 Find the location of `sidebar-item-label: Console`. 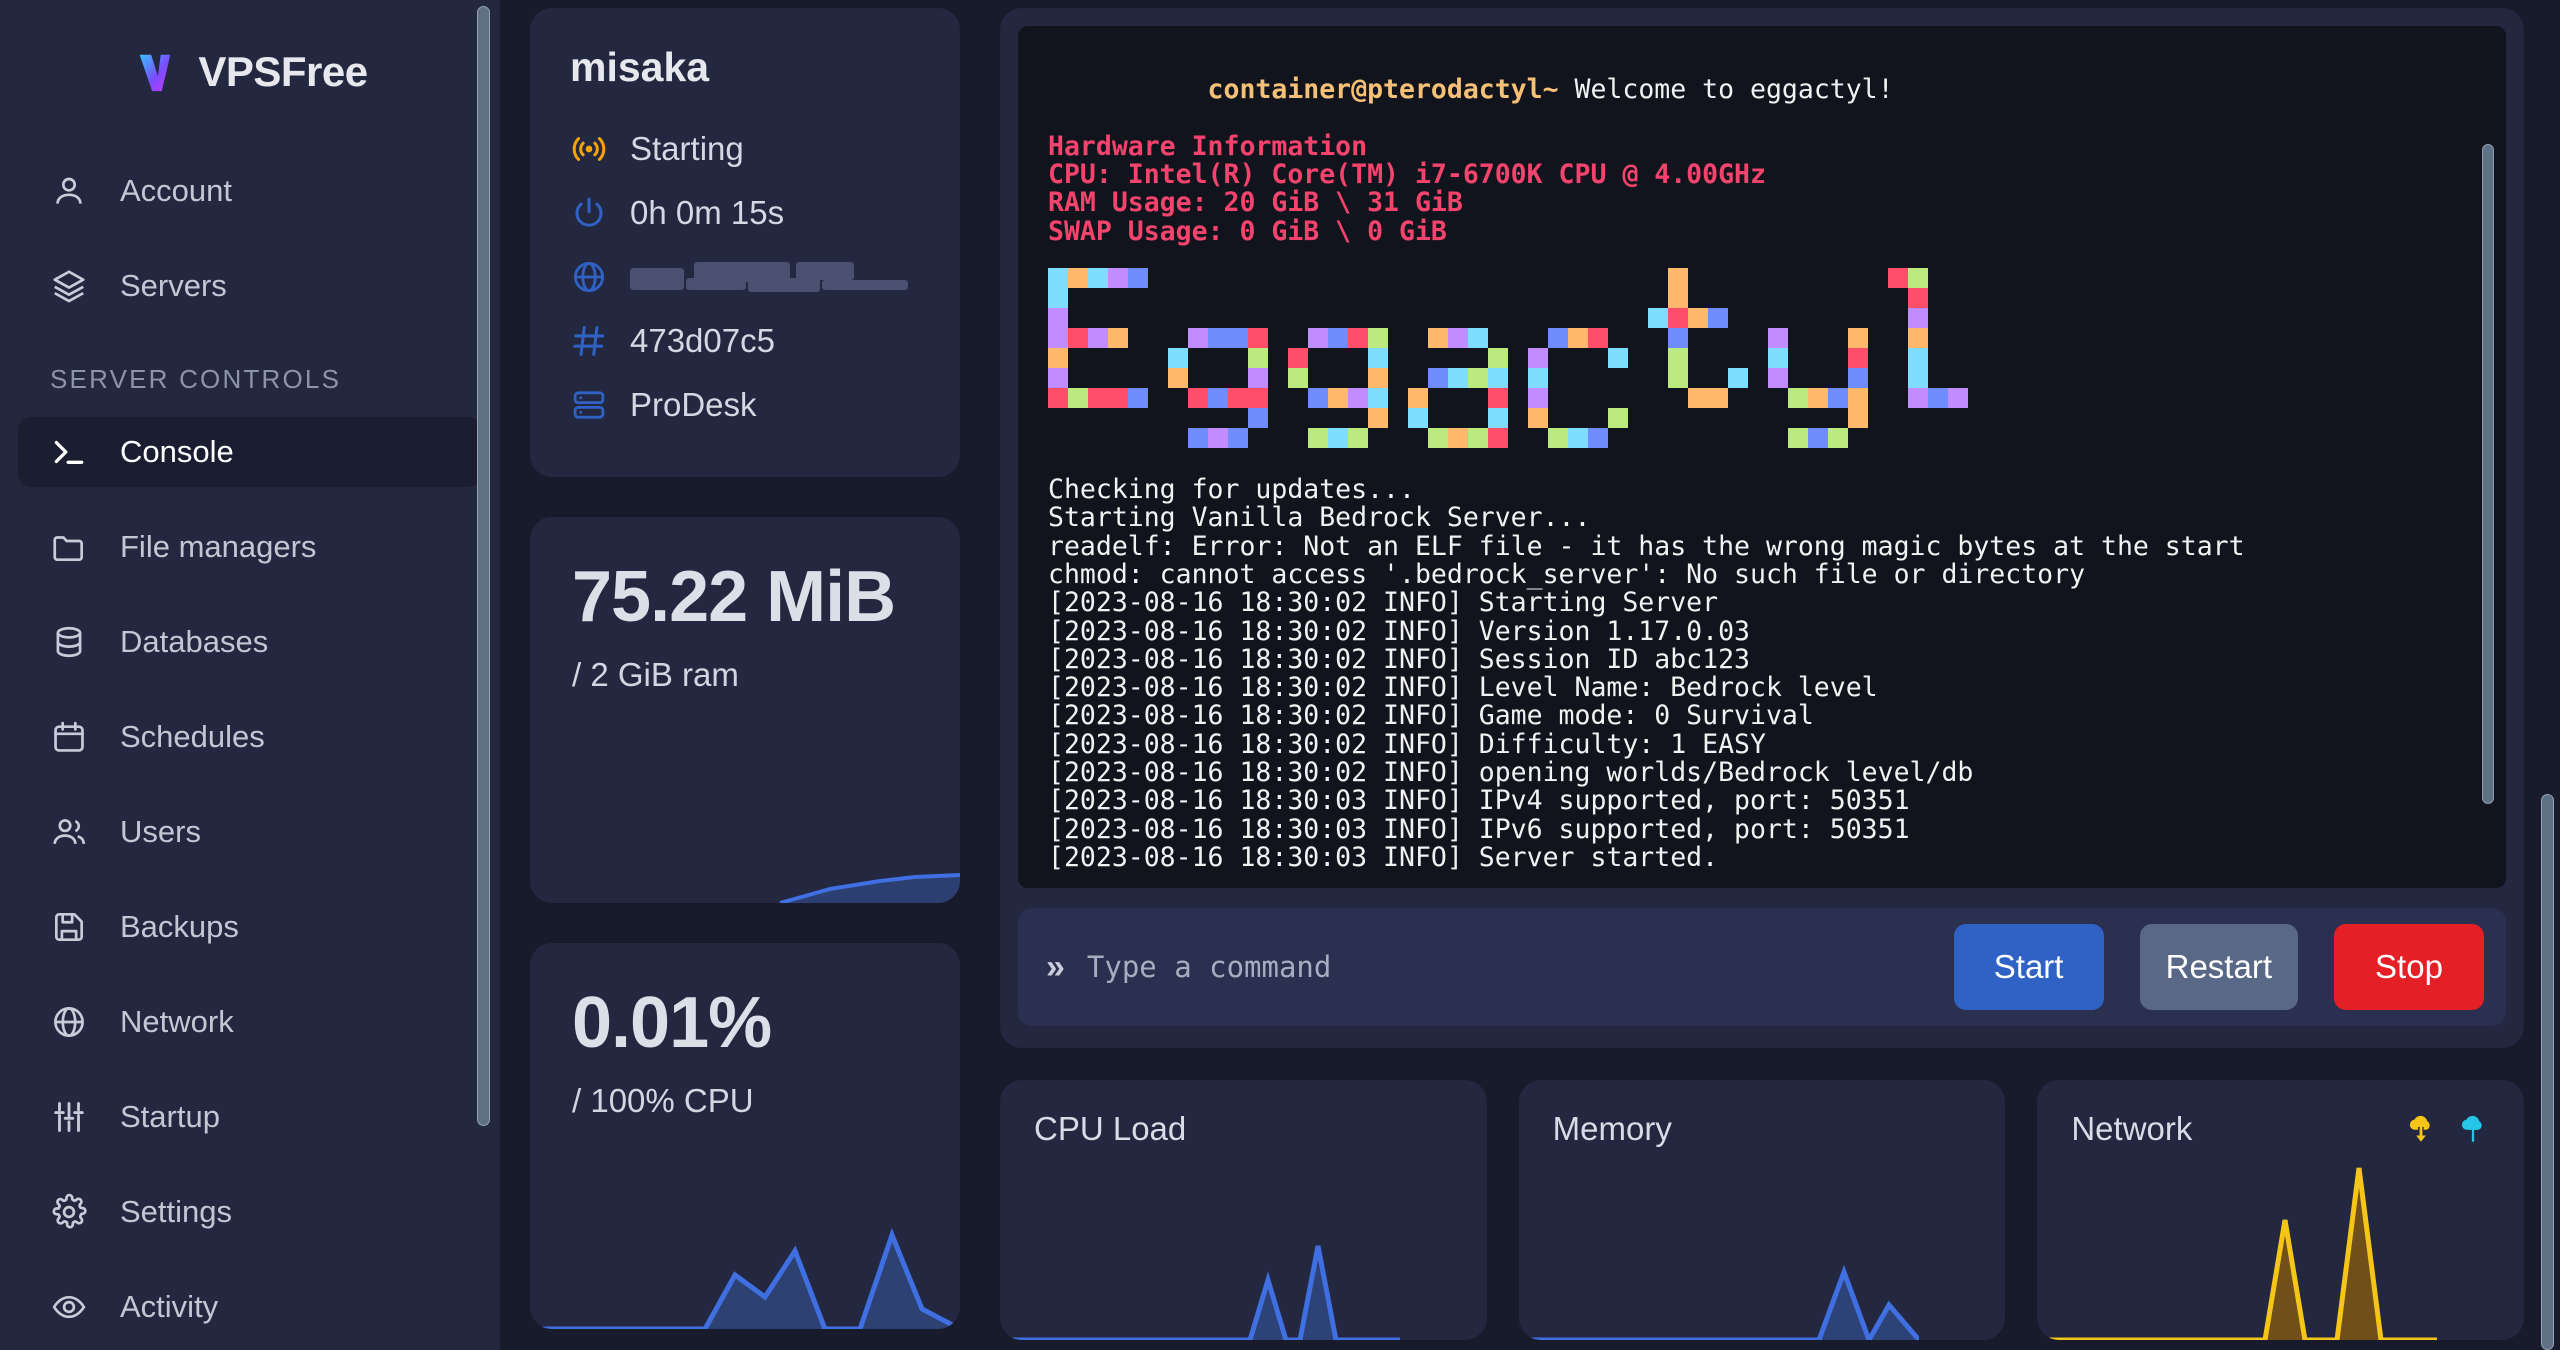

sidebar-item-label: Console is located at coordinates (177, 451).